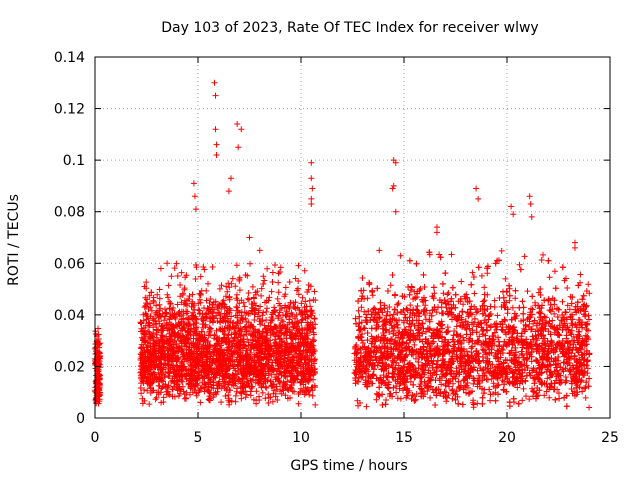  Describe the element at coordinates (80, 419) in the screenshot. I see `y-tick-label: 0` at that location.